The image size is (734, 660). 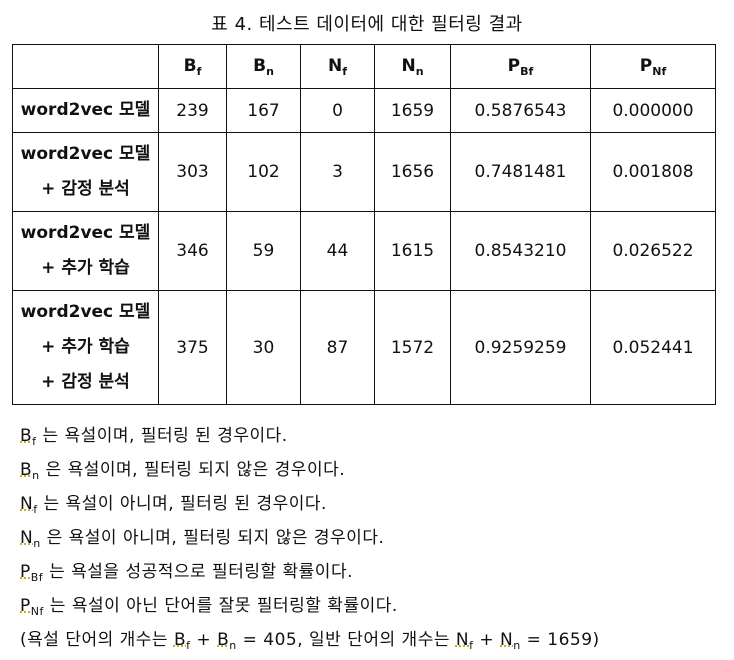 What do you see at coordinates (520, 110) in the screenshot?
I see `cell-pbf: 0.5876543` at bounding box center [520, 110].